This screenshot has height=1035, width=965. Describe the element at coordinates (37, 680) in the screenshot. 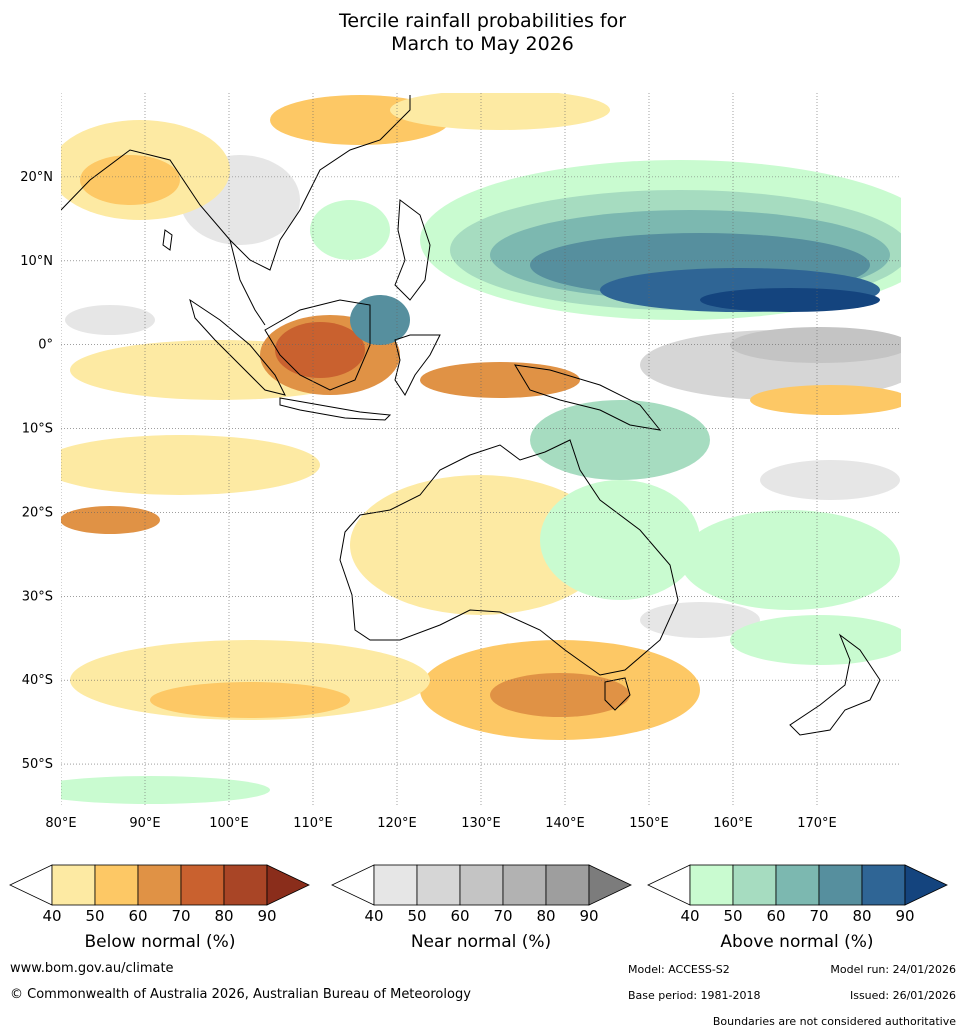

I see `lat-tick-label: 40°S` at that location.